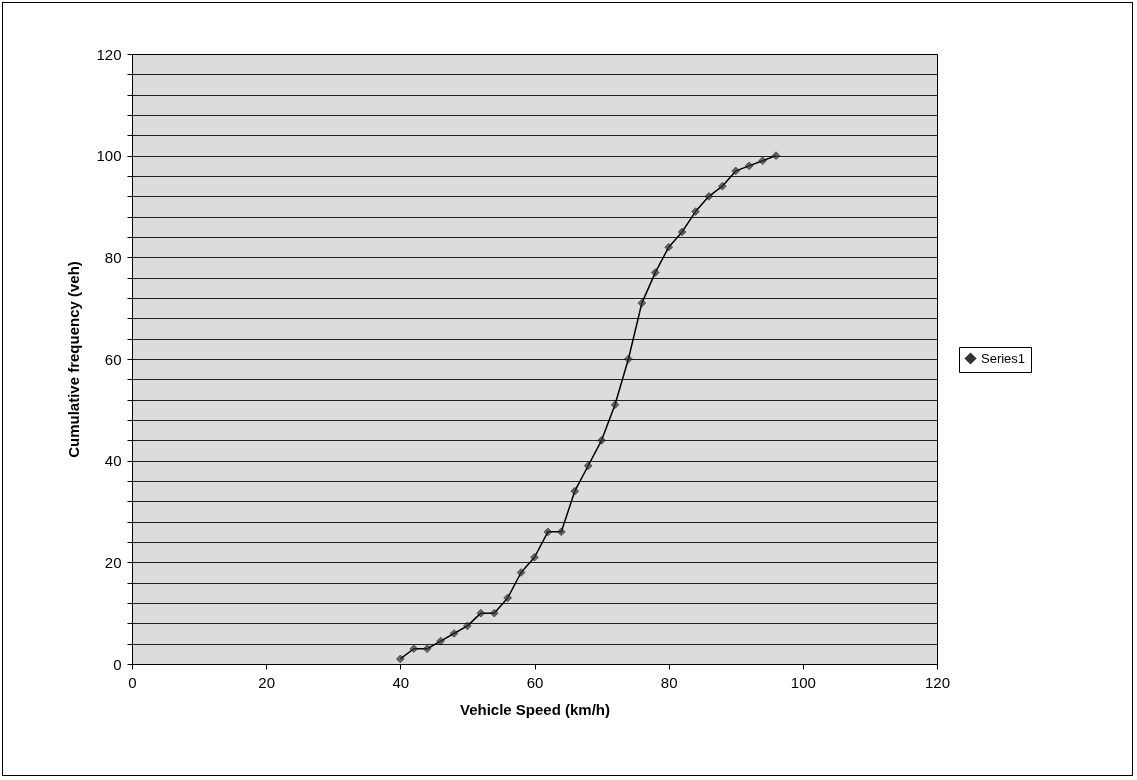 The height and width of the screenshot is (780, 1137). What do you see at coordinates (1003, 358) in the screenshot?
I see `legend-label: Series1` at bounding box center [1003, 358].